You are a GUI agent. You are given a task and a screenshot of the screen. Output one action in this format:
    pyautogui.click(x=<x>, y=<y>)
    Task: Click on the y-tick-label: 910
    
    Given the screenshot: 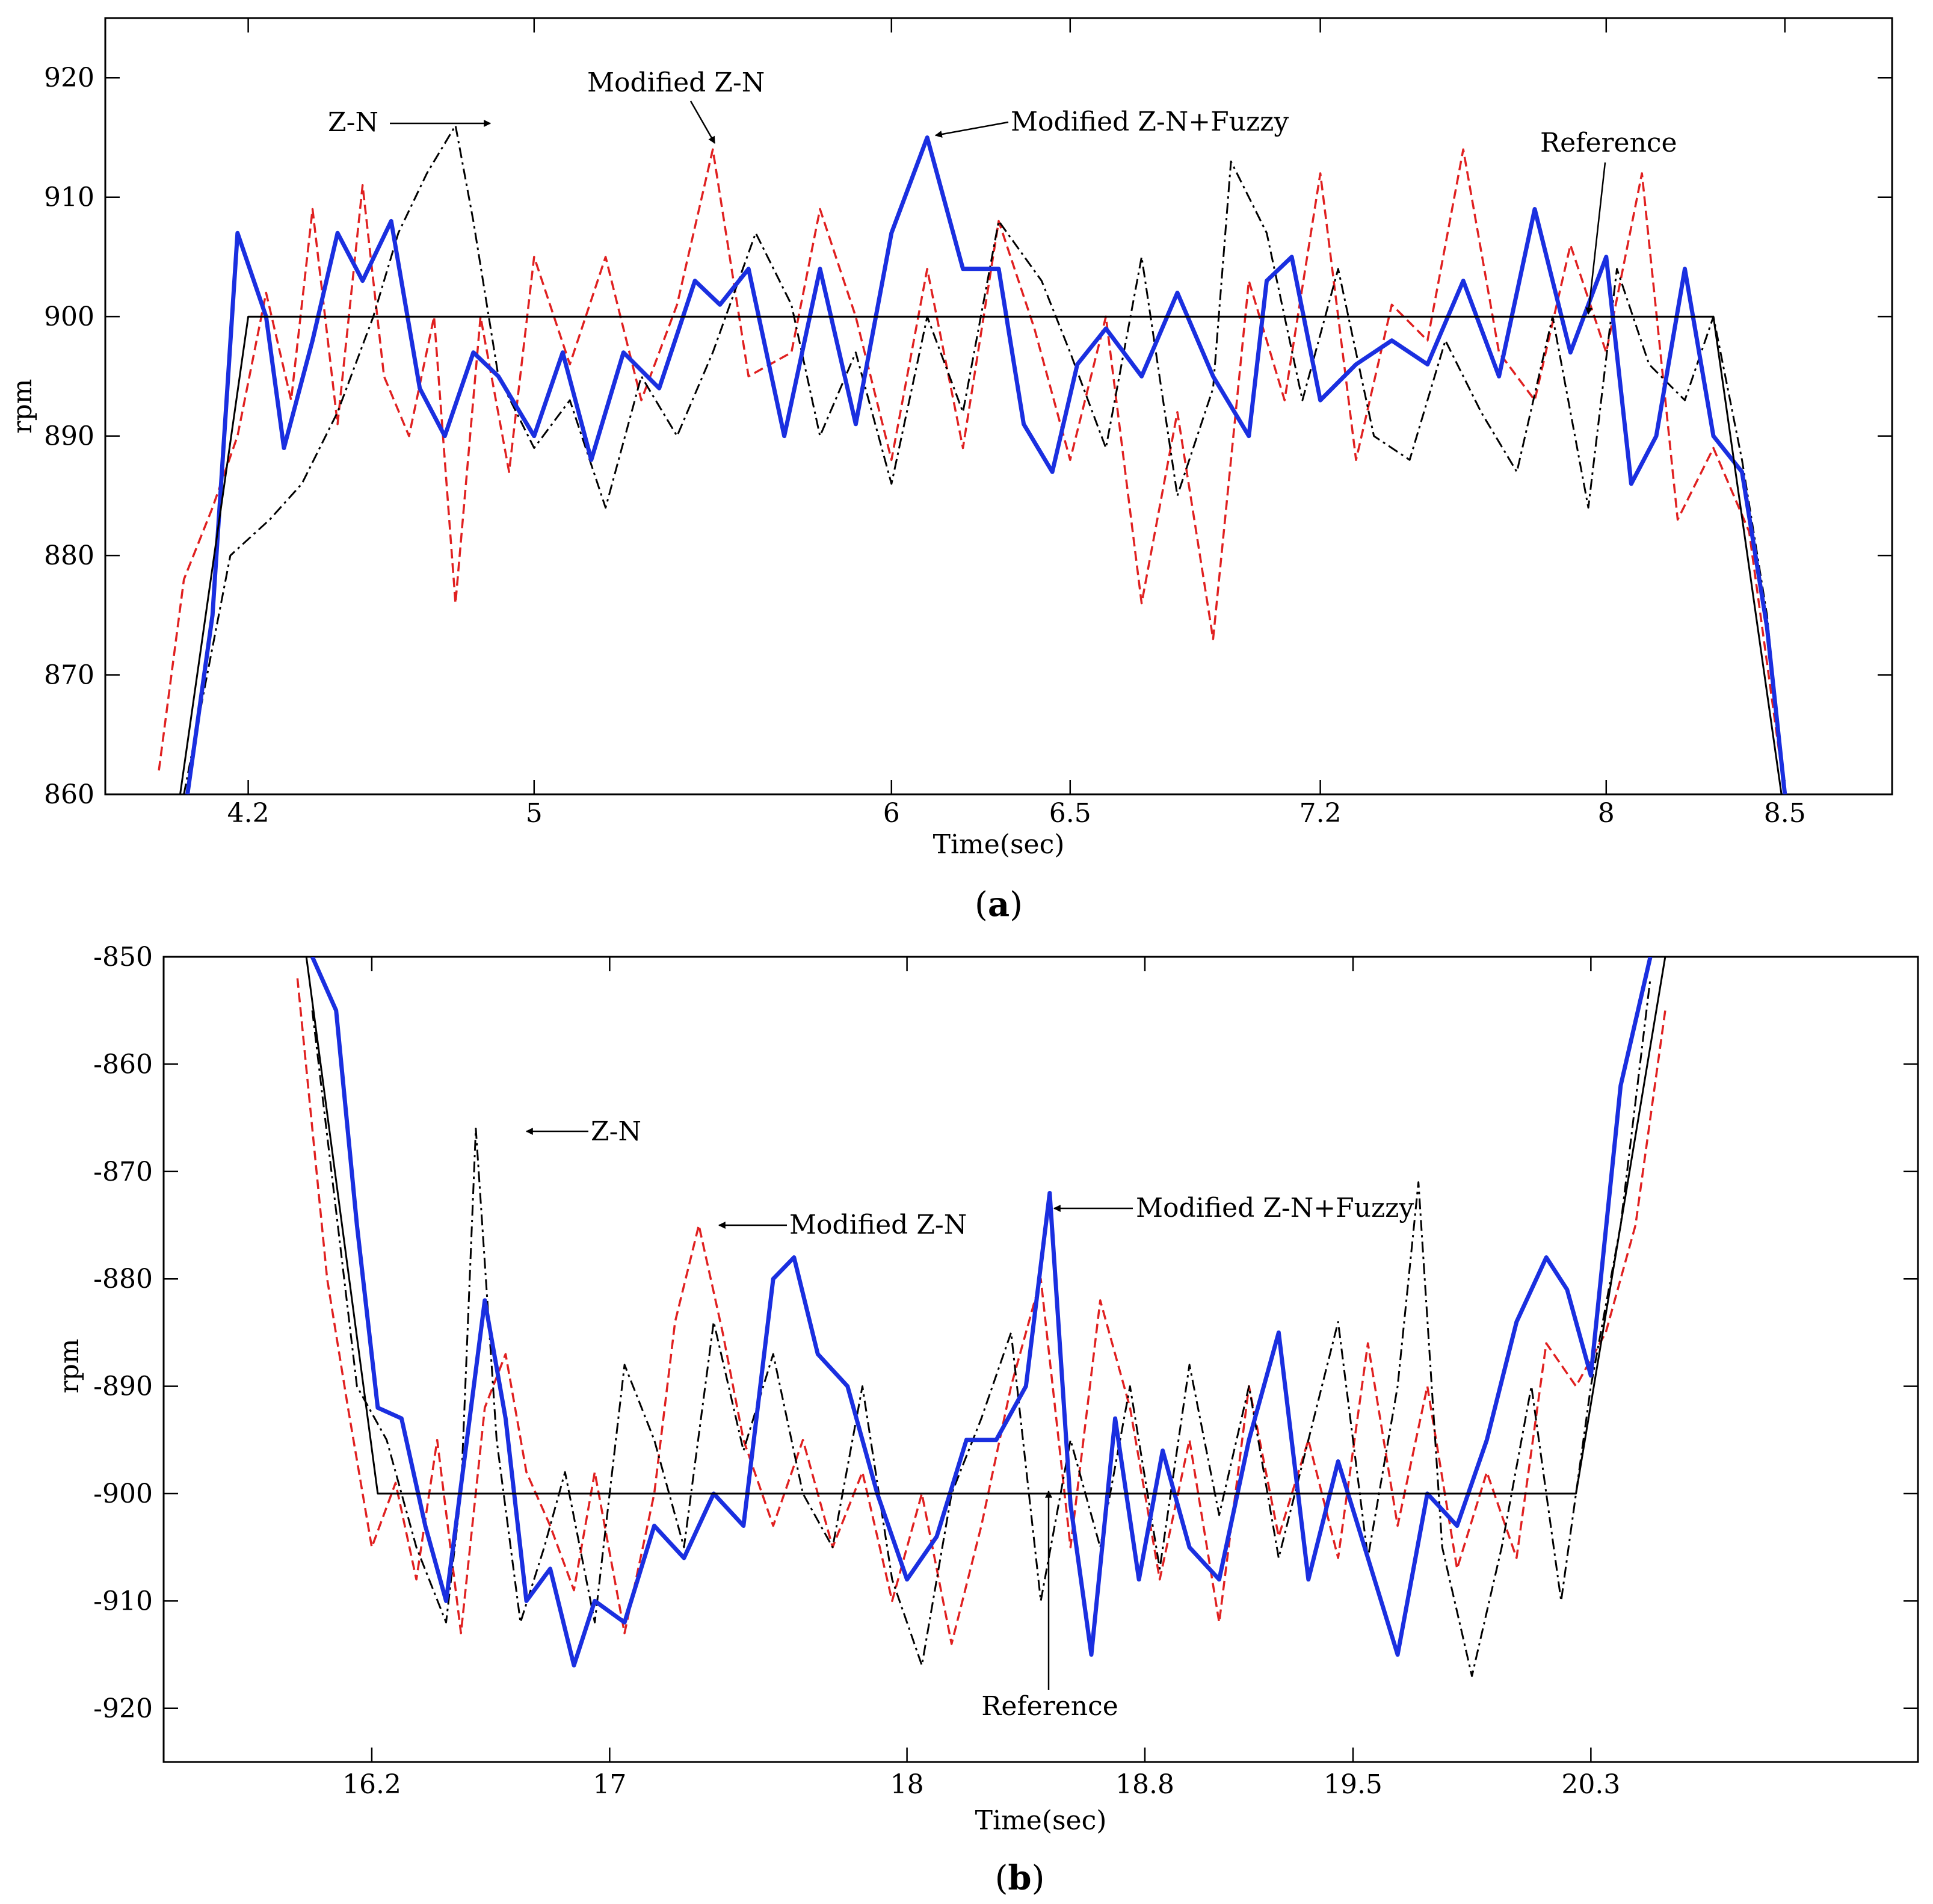 What is the action you would take?
    pyautogui.click(x=69, y=197)
    